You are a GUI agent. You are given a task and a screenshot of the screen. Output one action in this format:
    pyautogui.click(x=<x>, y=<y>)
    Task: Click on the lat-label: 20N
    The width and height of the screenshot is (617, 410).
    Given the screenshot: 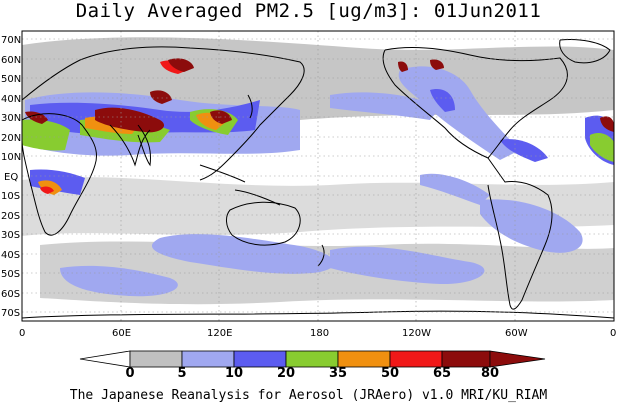 What is the action you would take?
    pyautogui.click(x=11, y=138)
    